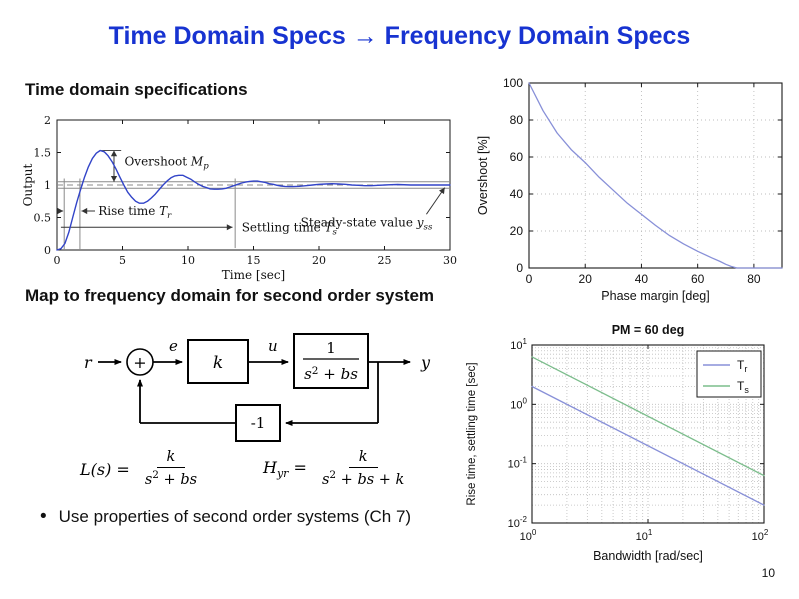 Image resolution: width=799 pixels, height=599 pixels. What do you see at coordinates (297, 468) in the screenshot?
I see `closed-lhs-eq: =` at bounding box center [297, 468].